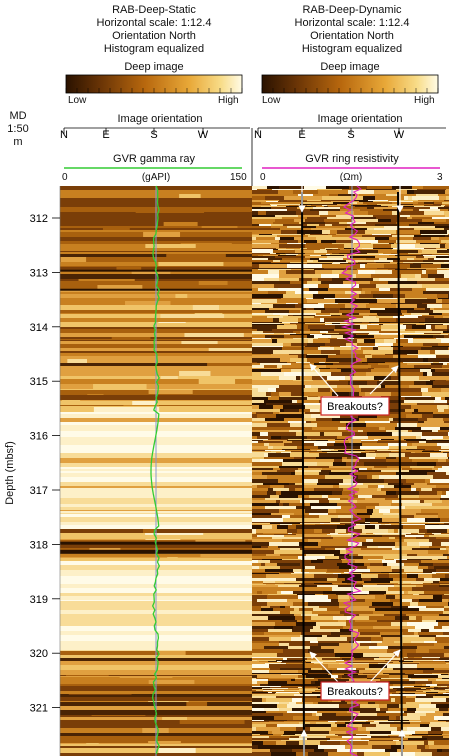 The height and width of the screenshot is (756, 449). Describe the element at coordinates (271, 100) in the screenshot. I see `right-colorbar-low: Low` at that location.